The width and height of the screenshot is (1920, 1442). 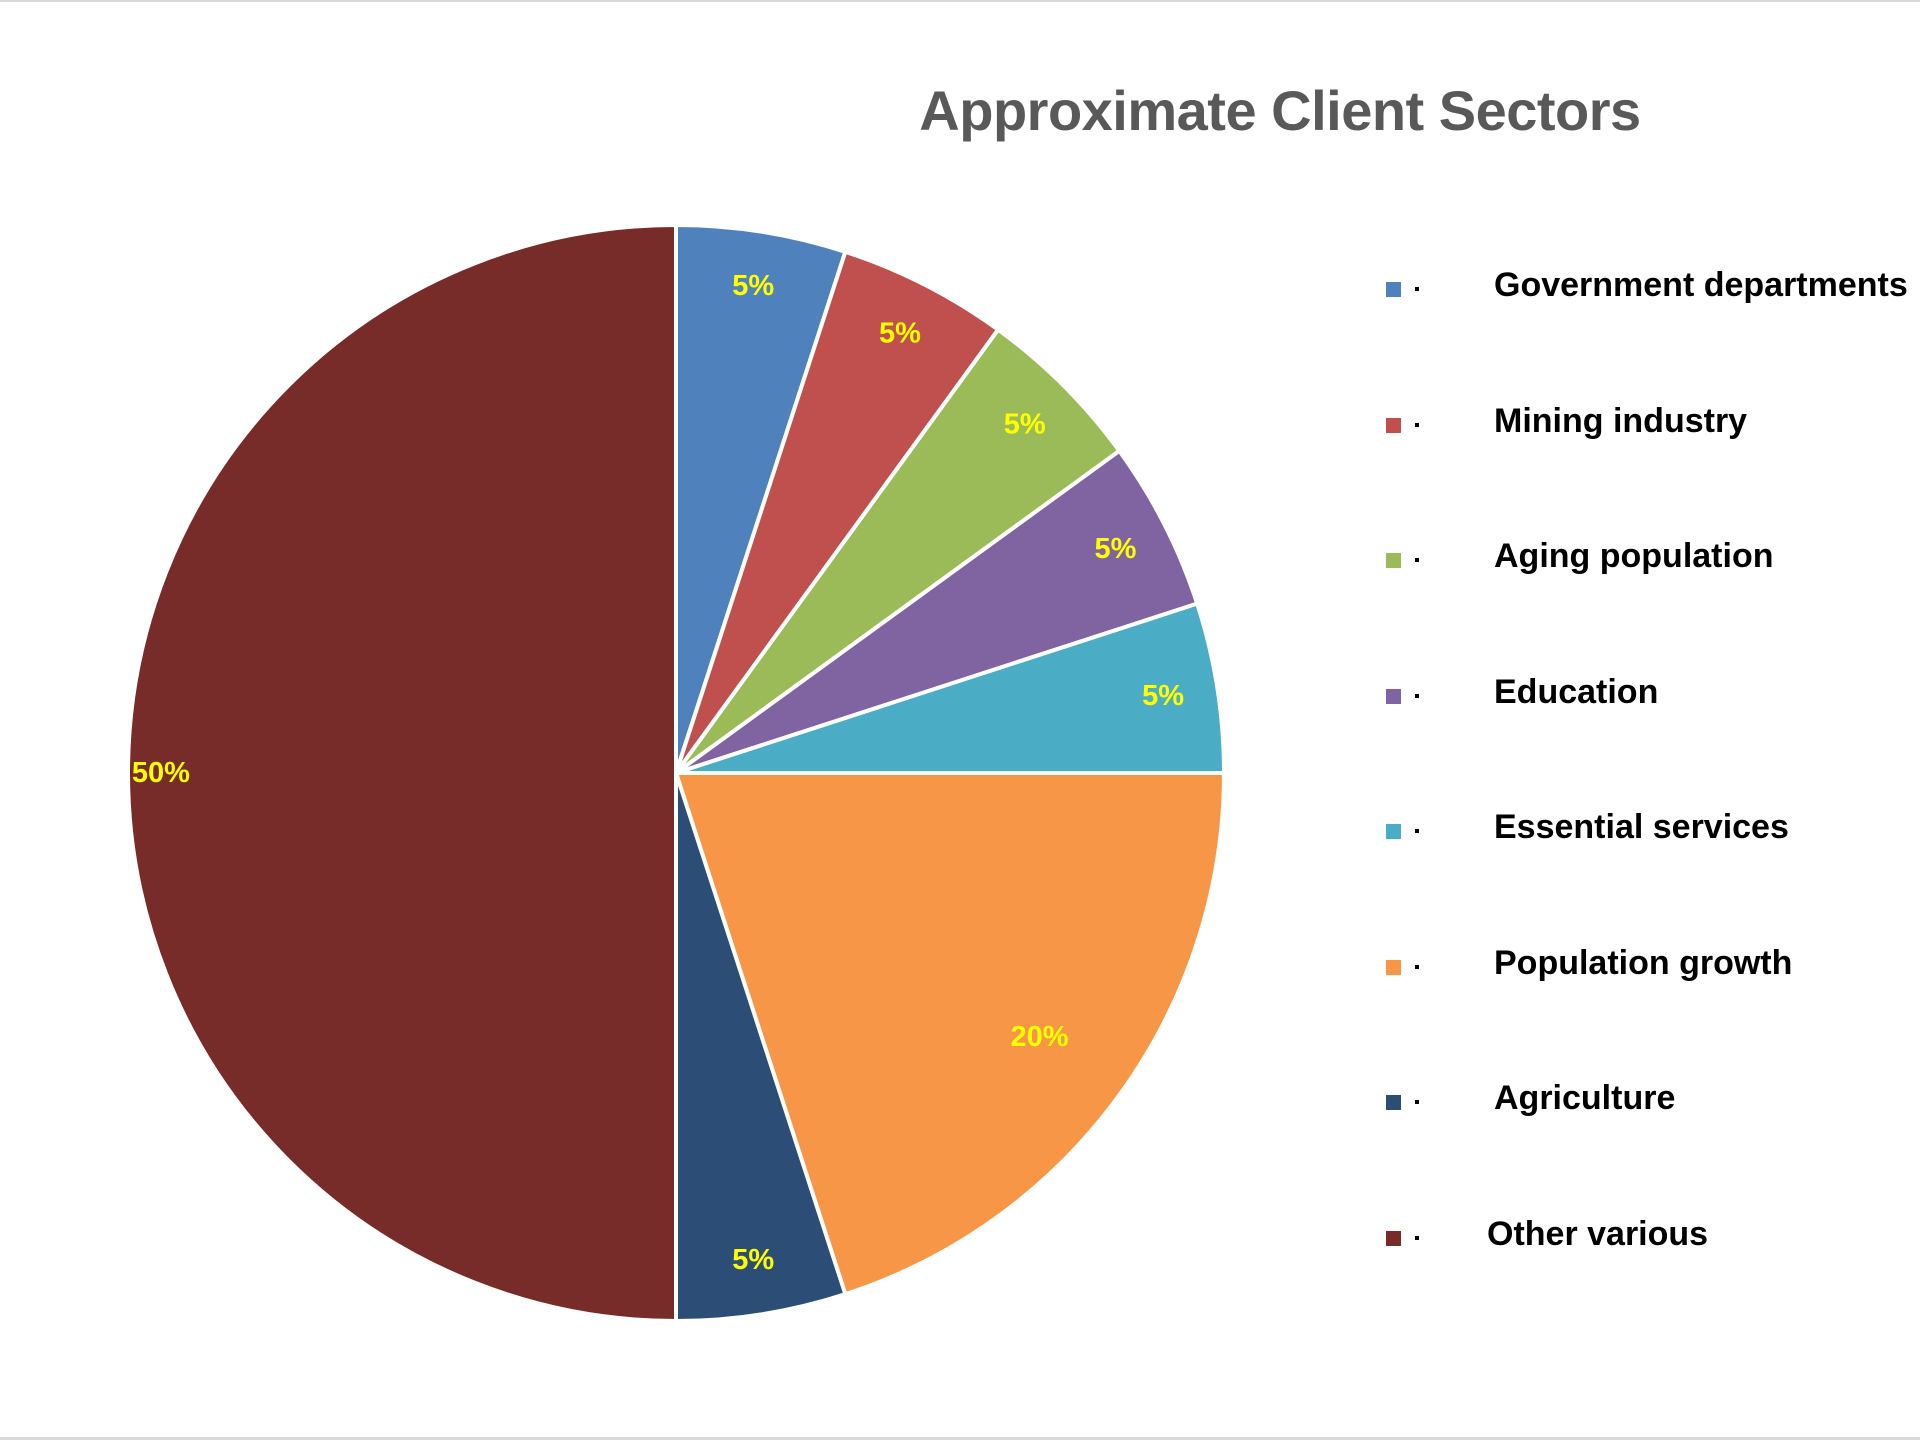 I want to click on legend-label: Government departments, so click(x=1701, y=285).